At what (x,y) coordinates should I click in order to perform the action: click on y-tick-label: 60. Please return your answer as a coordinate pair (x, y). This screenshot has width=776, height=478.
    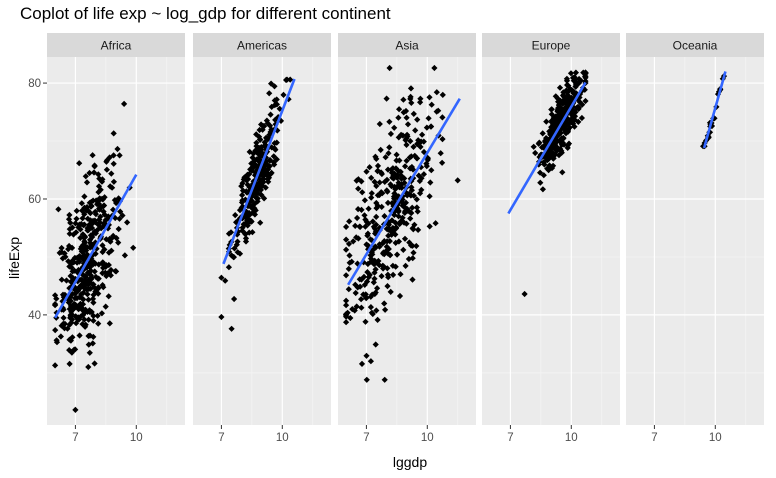
    Looking at the image, I should click on (34, 200).